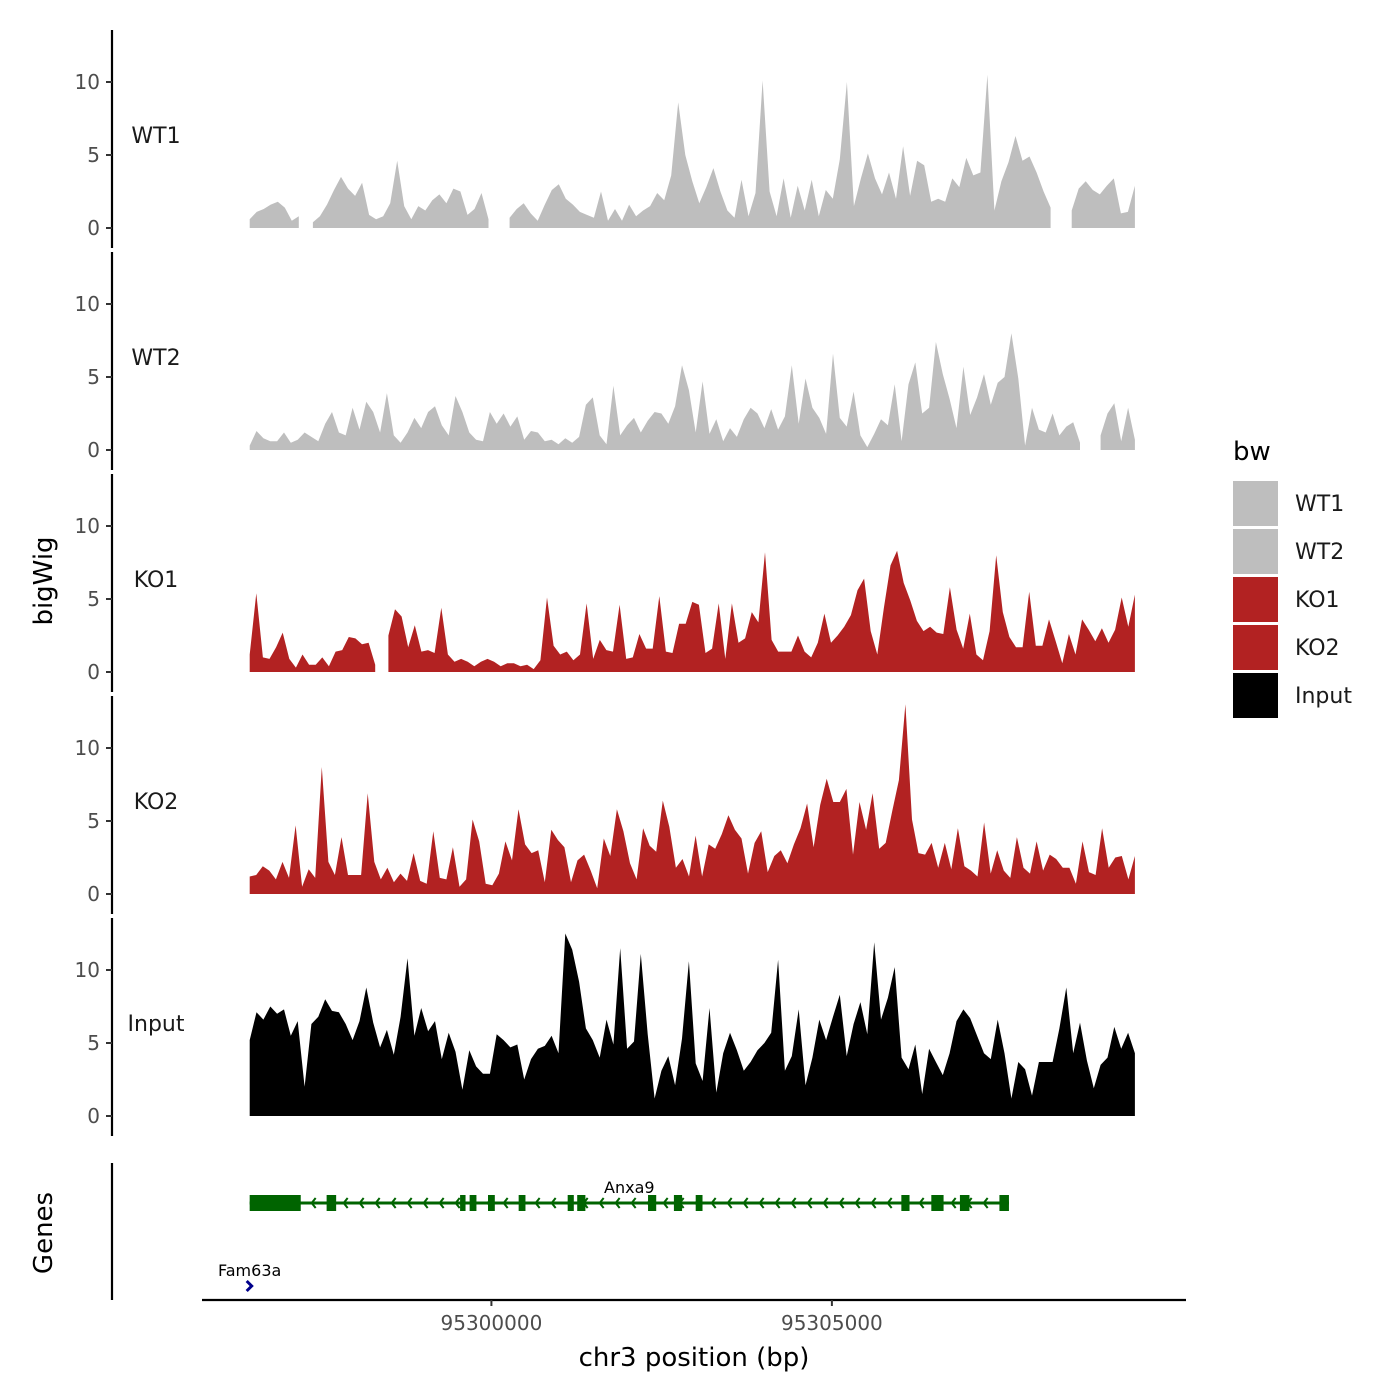 The image size is (1400, 1400). What do you see at coordinates (692, 1024) in the screenshot?
I see `signal-area-input` at bounding box center [692, 1024].